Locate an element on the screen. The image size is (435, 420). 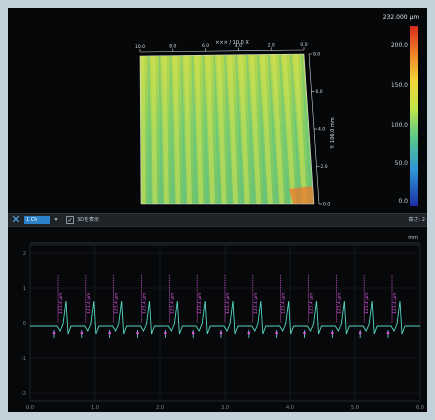
x-tick-label: 1.0 is located at coordinates (95, 408).